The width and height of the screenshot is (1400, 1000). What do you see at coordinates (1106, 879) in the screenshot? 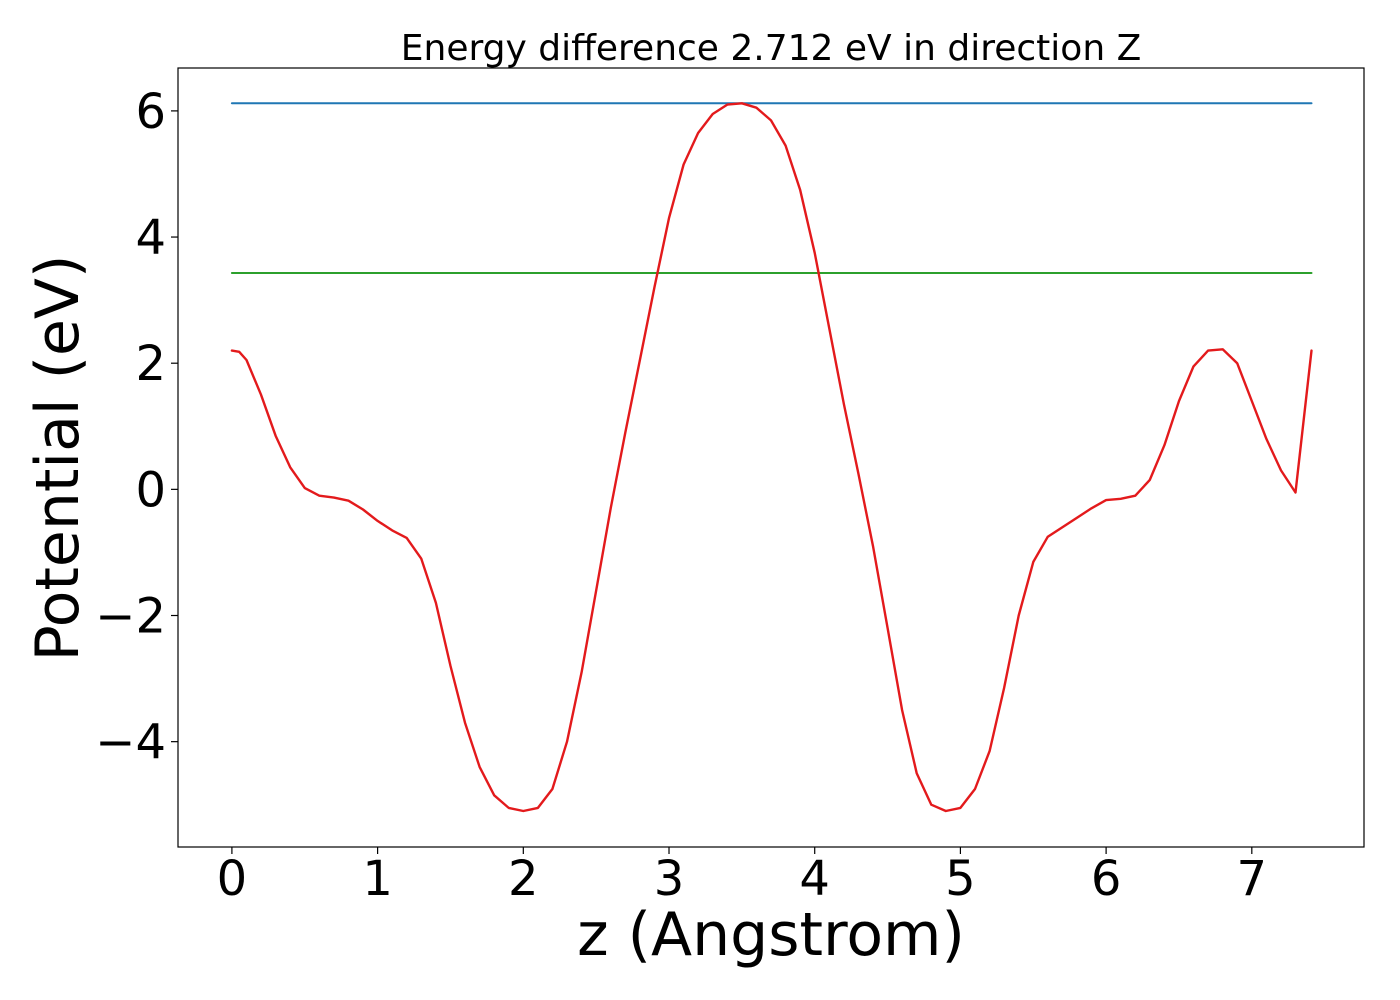
I see `x-tick-label: 6` at bounding box center [1106, 879].